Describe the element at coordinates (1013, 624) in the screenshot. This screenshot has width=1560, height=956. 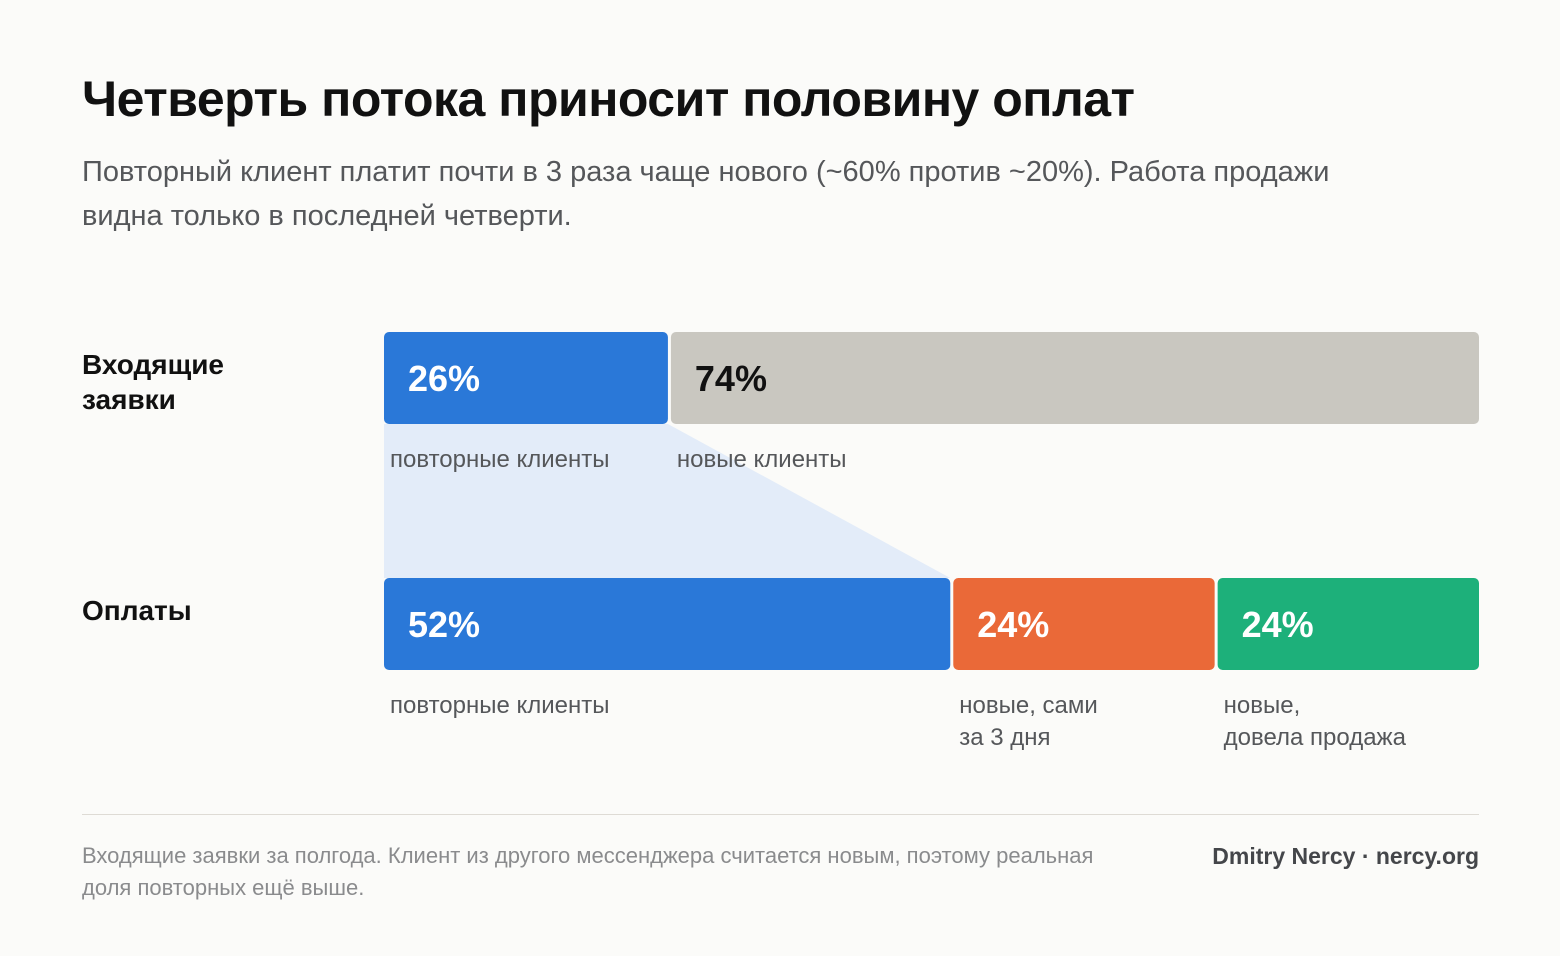
I see `bar-value-label-r1-s1: 24%` at that location.